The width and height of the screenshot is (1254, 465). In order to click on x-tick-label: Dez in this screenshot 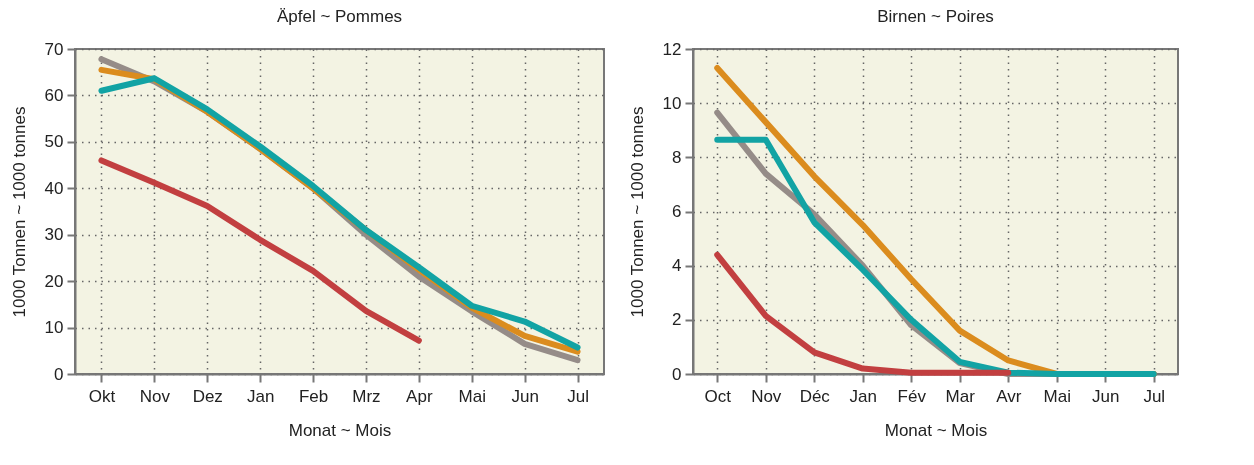, I will do `click(207, 396)`.